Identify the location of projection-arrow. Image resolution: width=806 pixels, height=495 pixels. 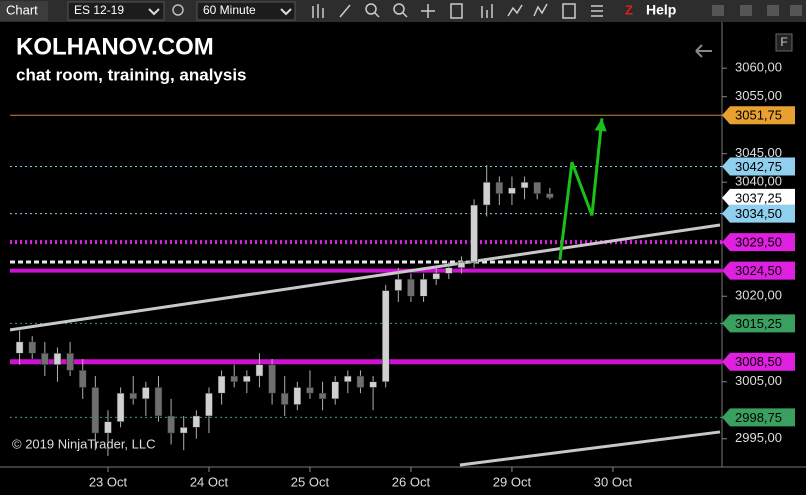
(581, 189).